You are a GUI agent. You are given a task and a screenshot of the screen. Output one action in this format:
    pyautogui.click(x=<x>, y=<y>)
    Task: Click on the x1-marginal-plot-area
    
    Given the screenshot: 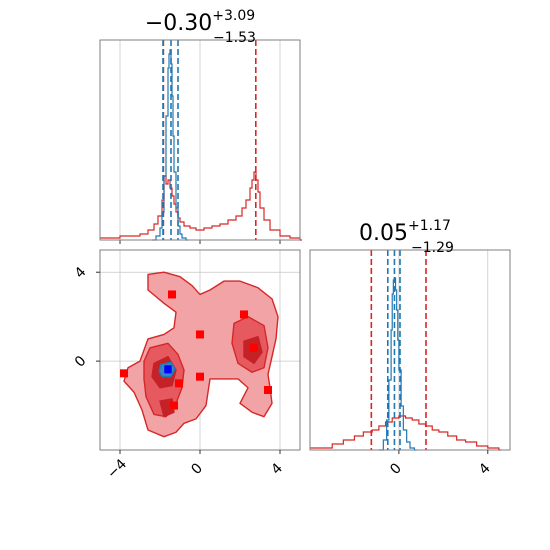 What is the action you would take?
    pyautogui.click(x=201, y=142)
    